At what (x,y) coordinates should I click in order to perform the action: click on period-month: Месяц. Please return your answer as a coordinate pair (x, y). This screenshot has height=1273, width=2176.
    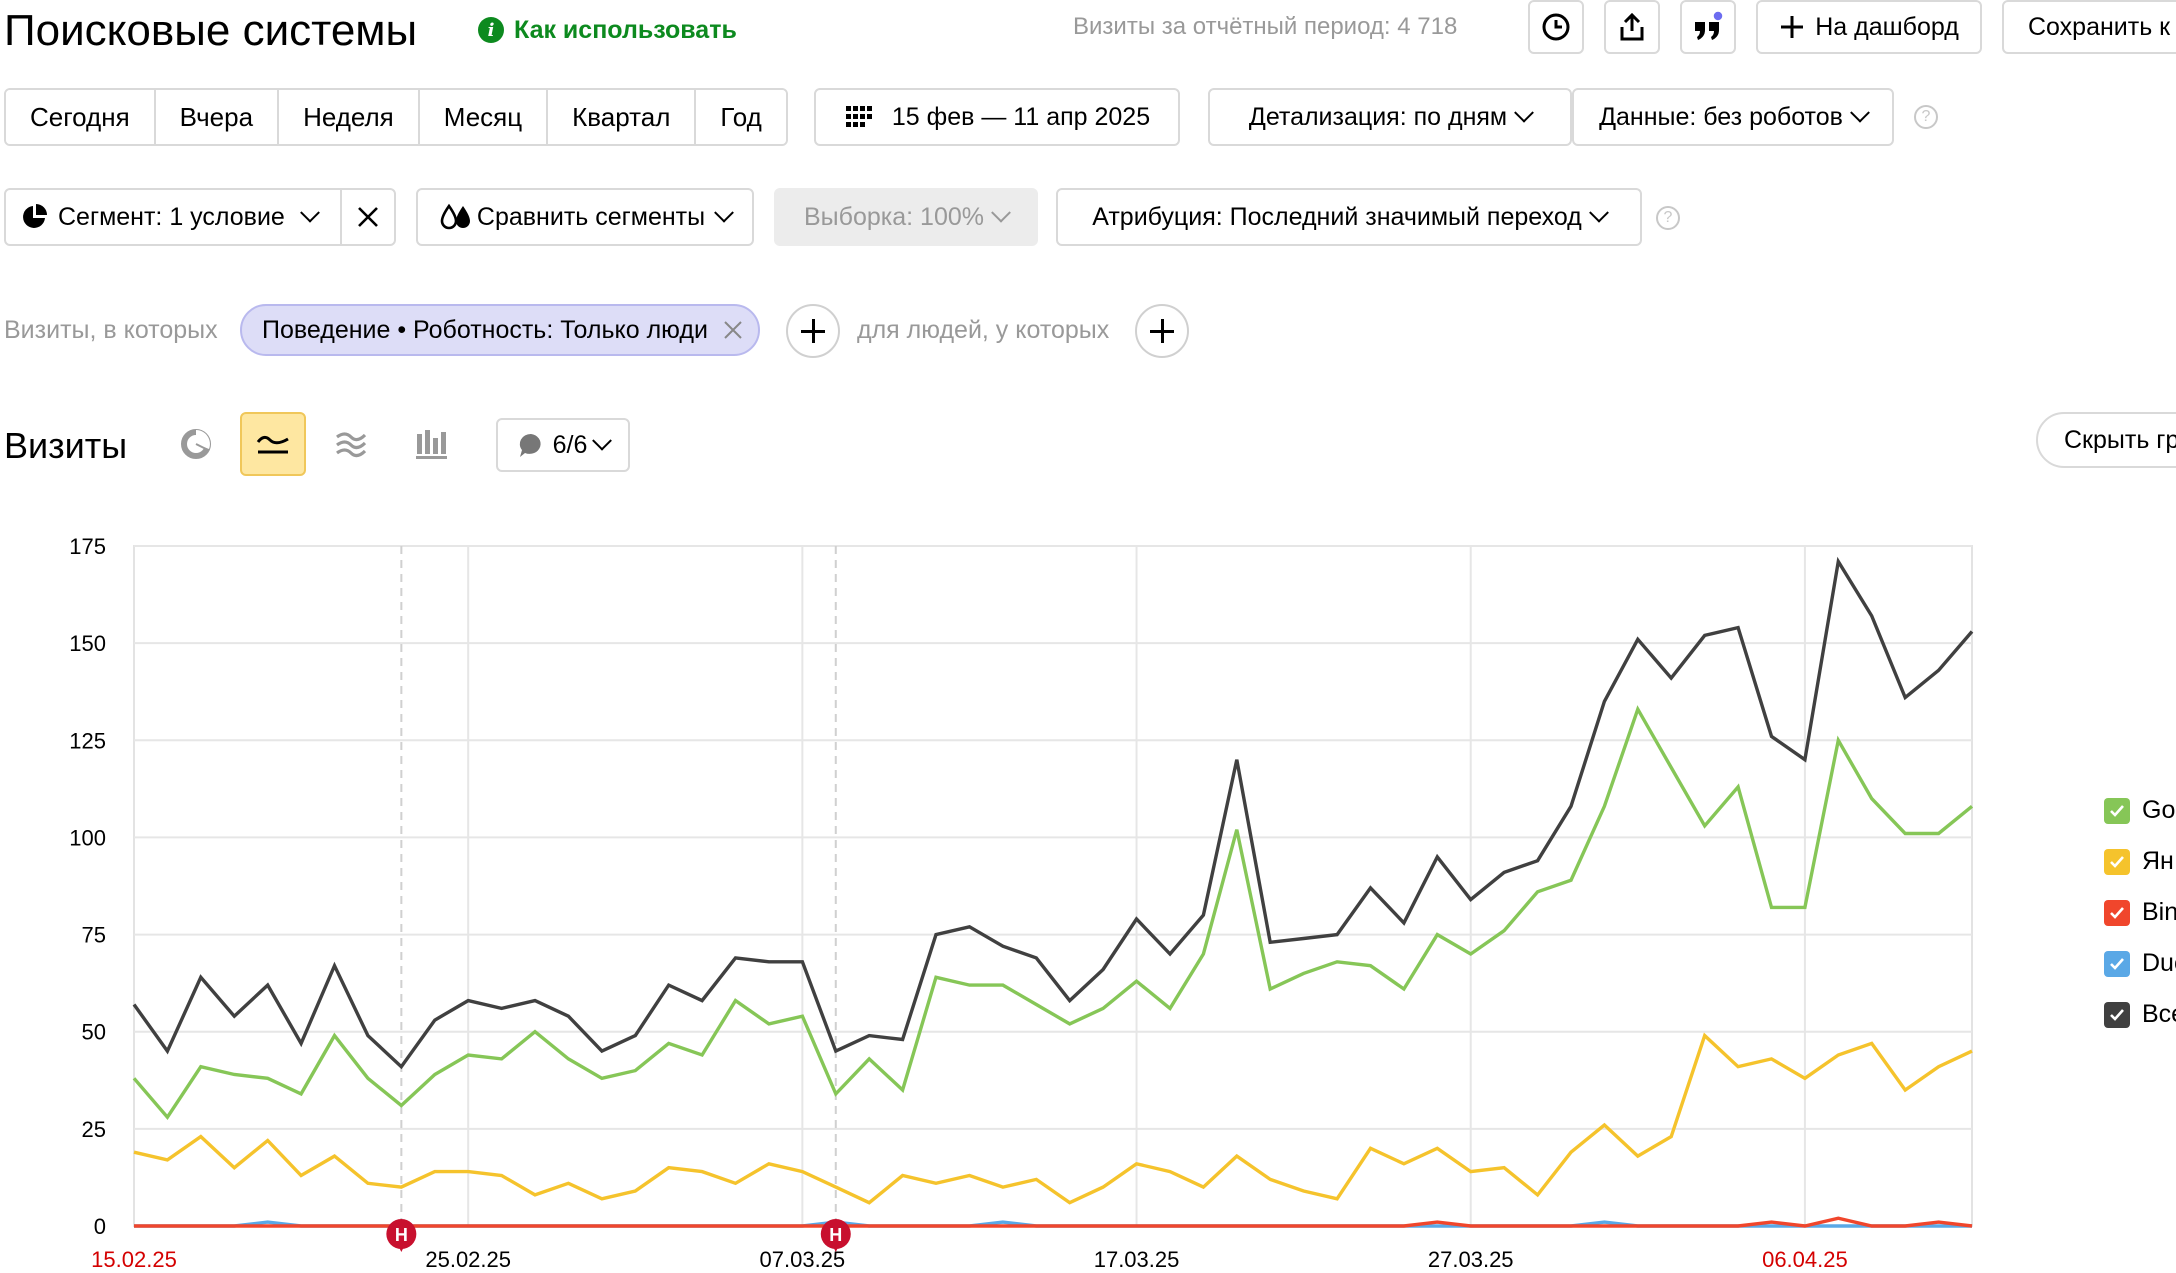
    Looking at the image, I should click on (484, 117).